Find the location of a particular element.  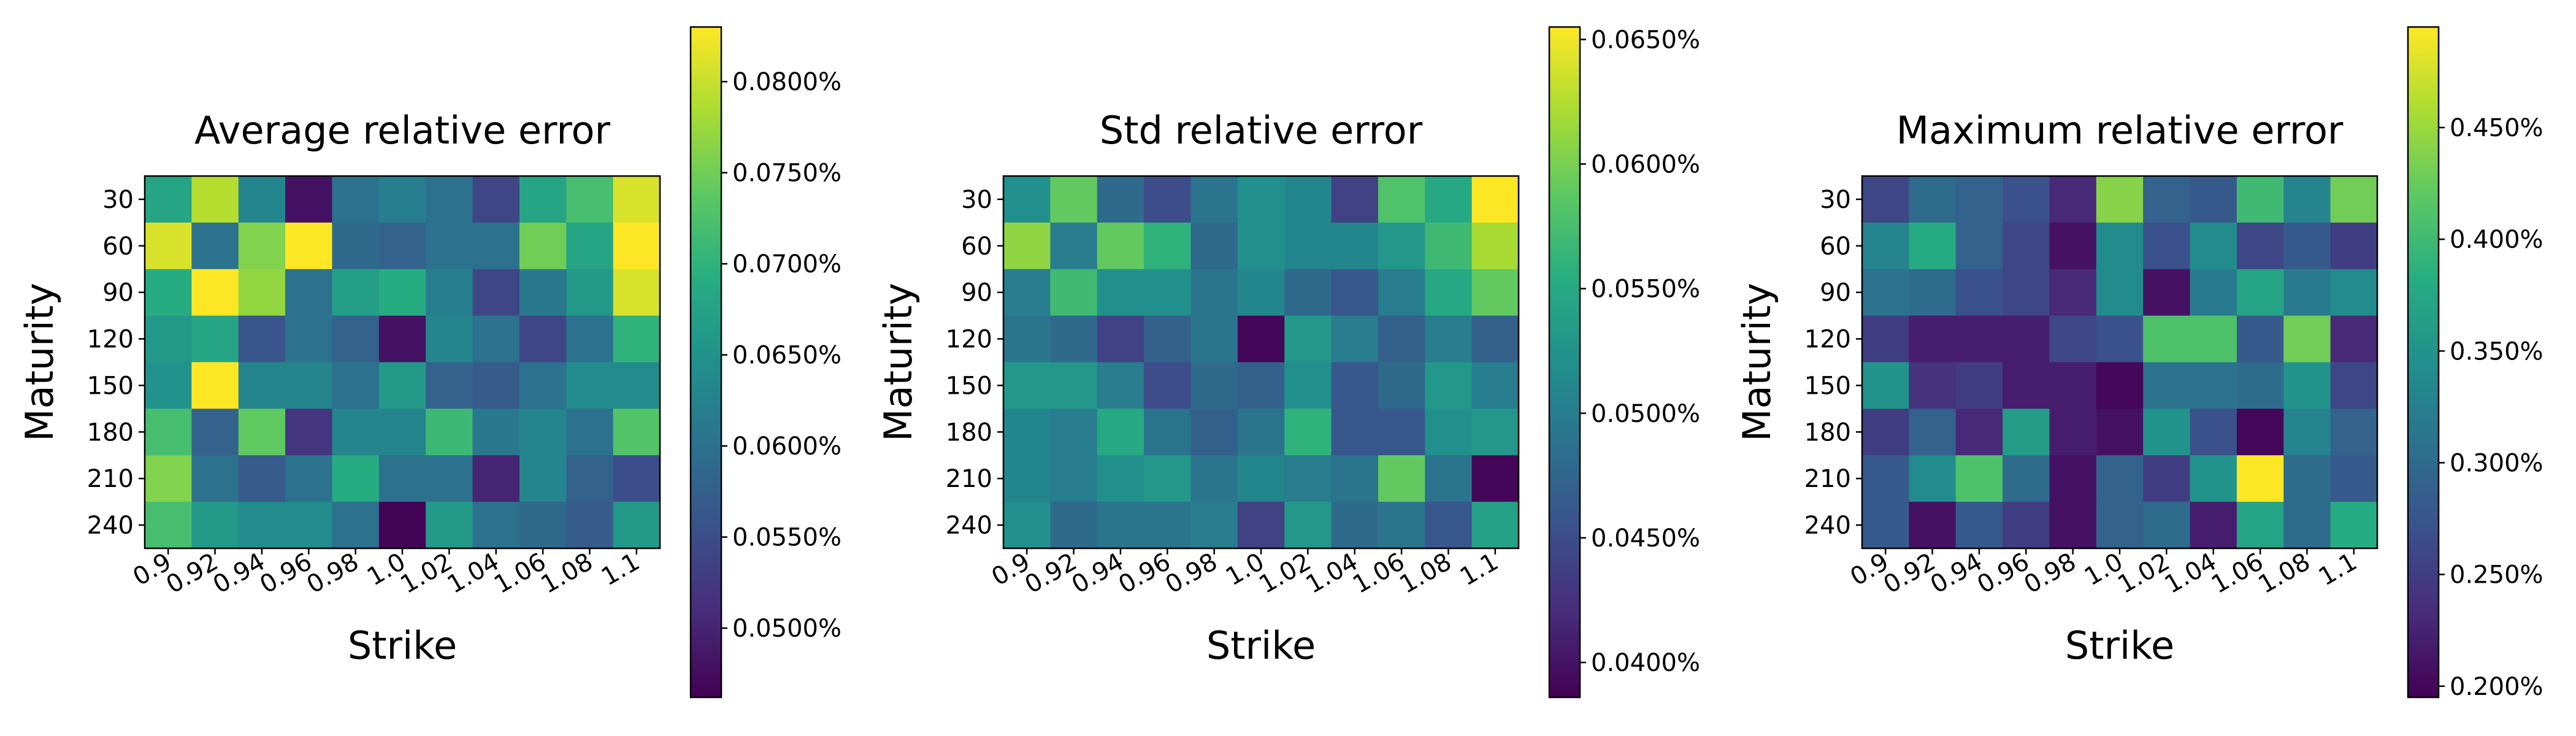

colorbar-tick-label: 0.350% is located at coordinates (2496, 351).